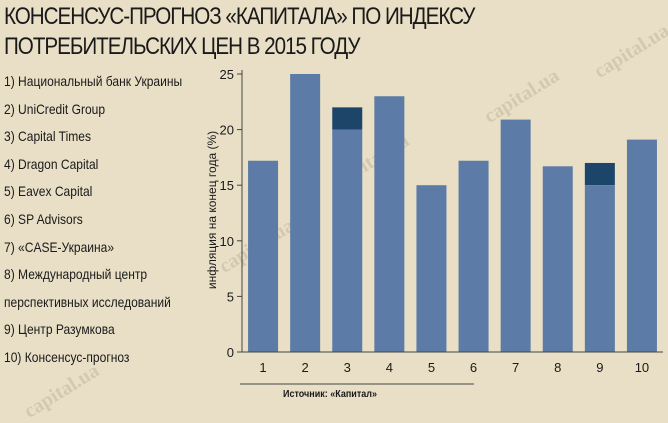  Describe the element at coordinates (76, 274) in the screenshot. I see `legend-item: 8) Международный центр` at that location.